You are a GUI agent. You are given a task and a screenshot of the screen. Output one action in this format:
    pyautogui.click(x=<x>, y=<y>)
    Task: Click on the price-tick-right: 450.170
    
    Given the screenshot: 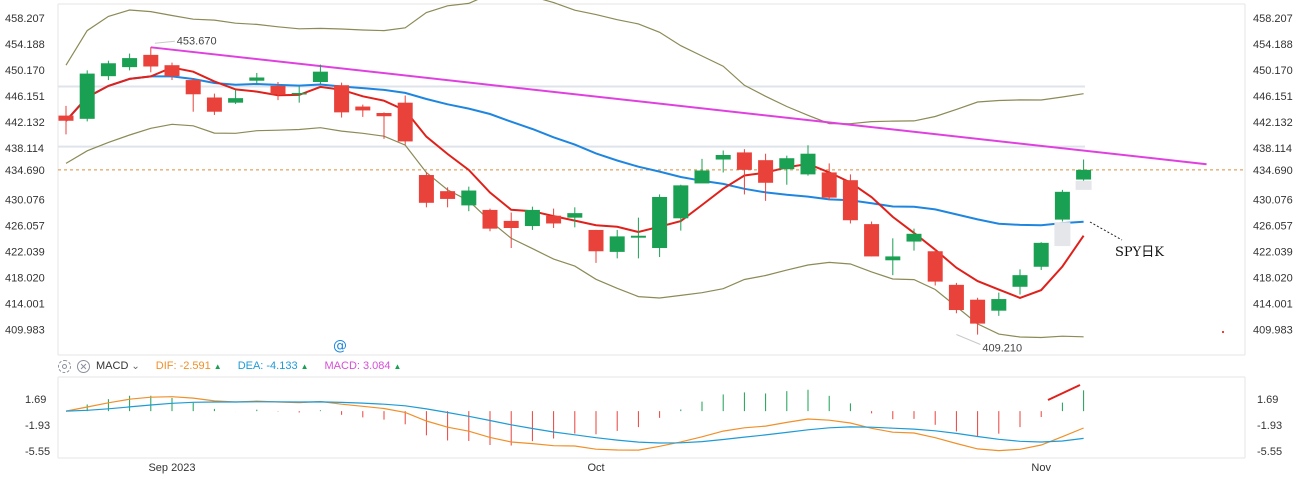 What is the action you would take?
    pyautogui.click(x=1273, y=71)
    